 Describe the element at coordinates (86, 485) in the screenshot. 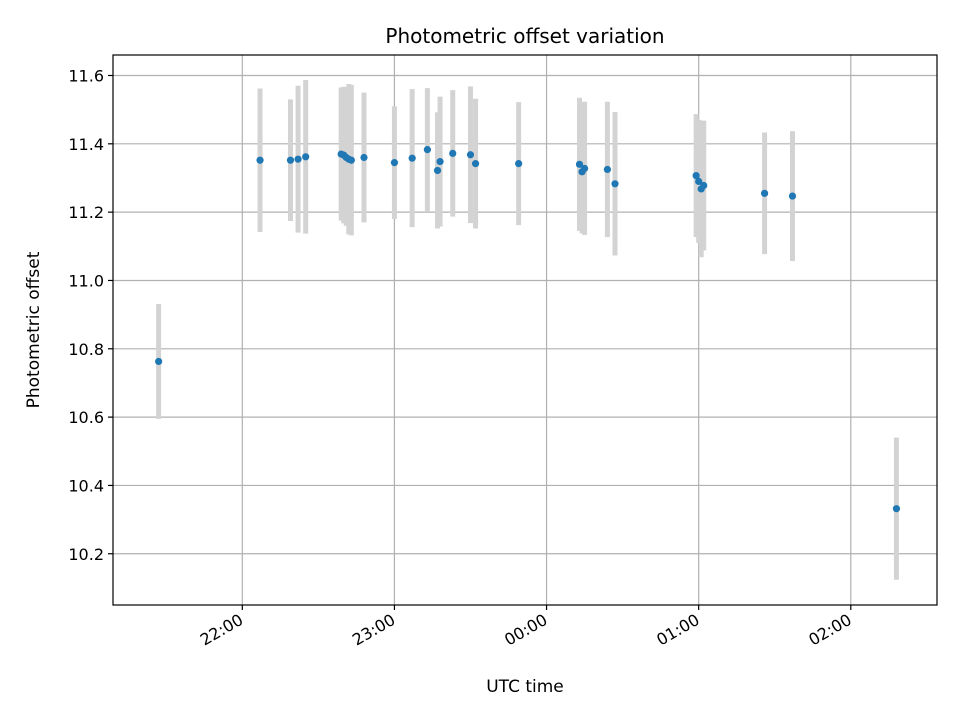

I see `y-tick-label: 10.4` at that location.